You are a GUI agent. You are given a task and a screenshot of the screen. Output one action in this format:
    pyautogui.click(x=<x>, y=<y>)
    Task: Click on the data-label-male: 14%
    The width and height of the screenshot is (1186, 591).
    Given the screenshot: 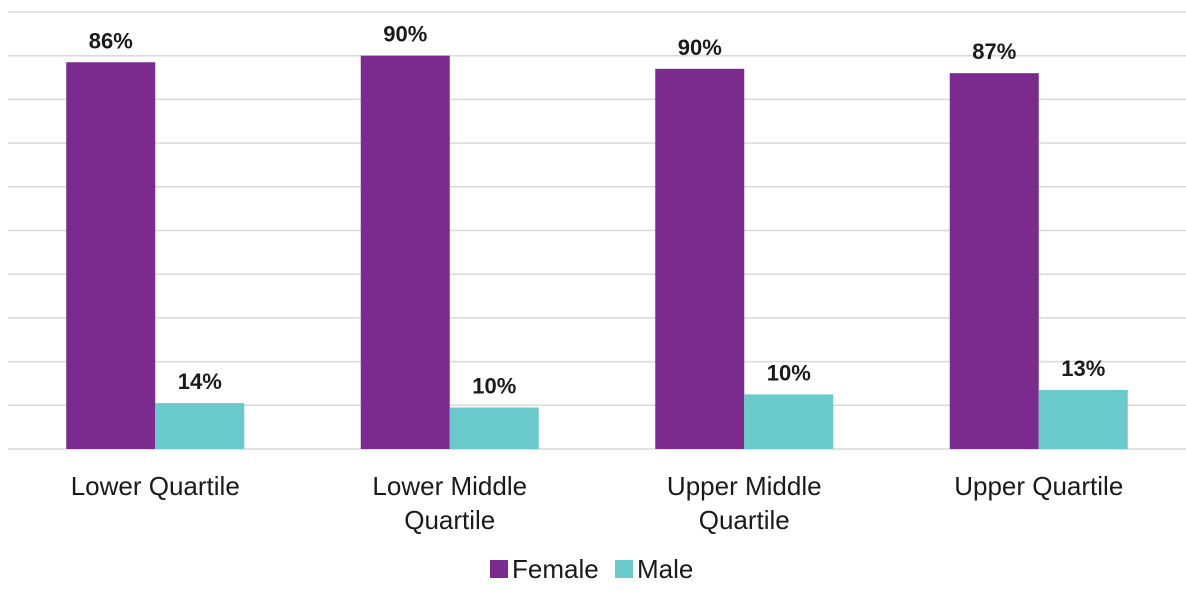 What is the action you would take?
    pyautogui.click(x=200, y=381)
    